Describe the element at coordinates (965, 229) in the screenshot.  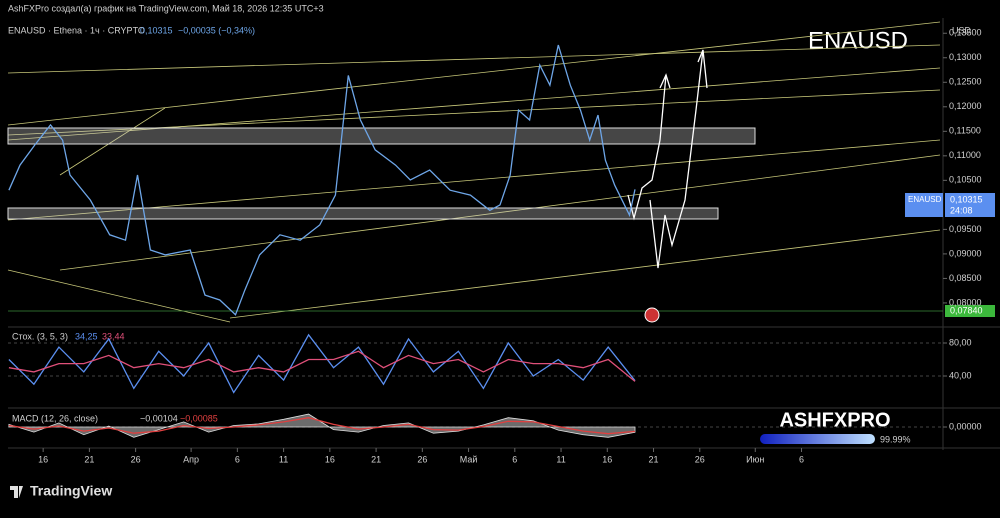
I see `y-tick-label: 0,09500` at that location.